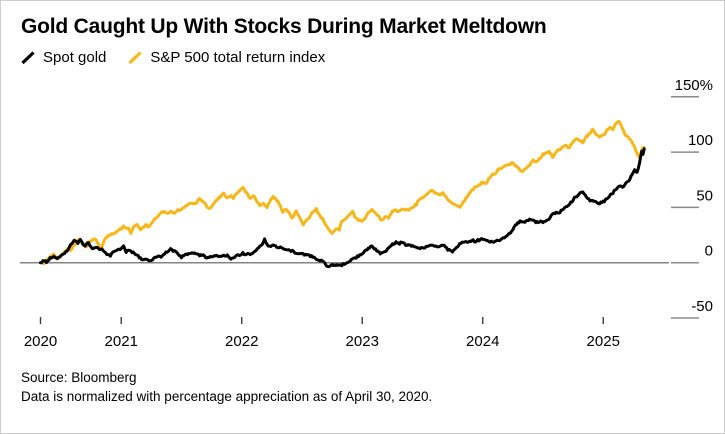 This screenshot has height=434, width=725. I want to click on x-tick-label: 2025, so click(603, 341).